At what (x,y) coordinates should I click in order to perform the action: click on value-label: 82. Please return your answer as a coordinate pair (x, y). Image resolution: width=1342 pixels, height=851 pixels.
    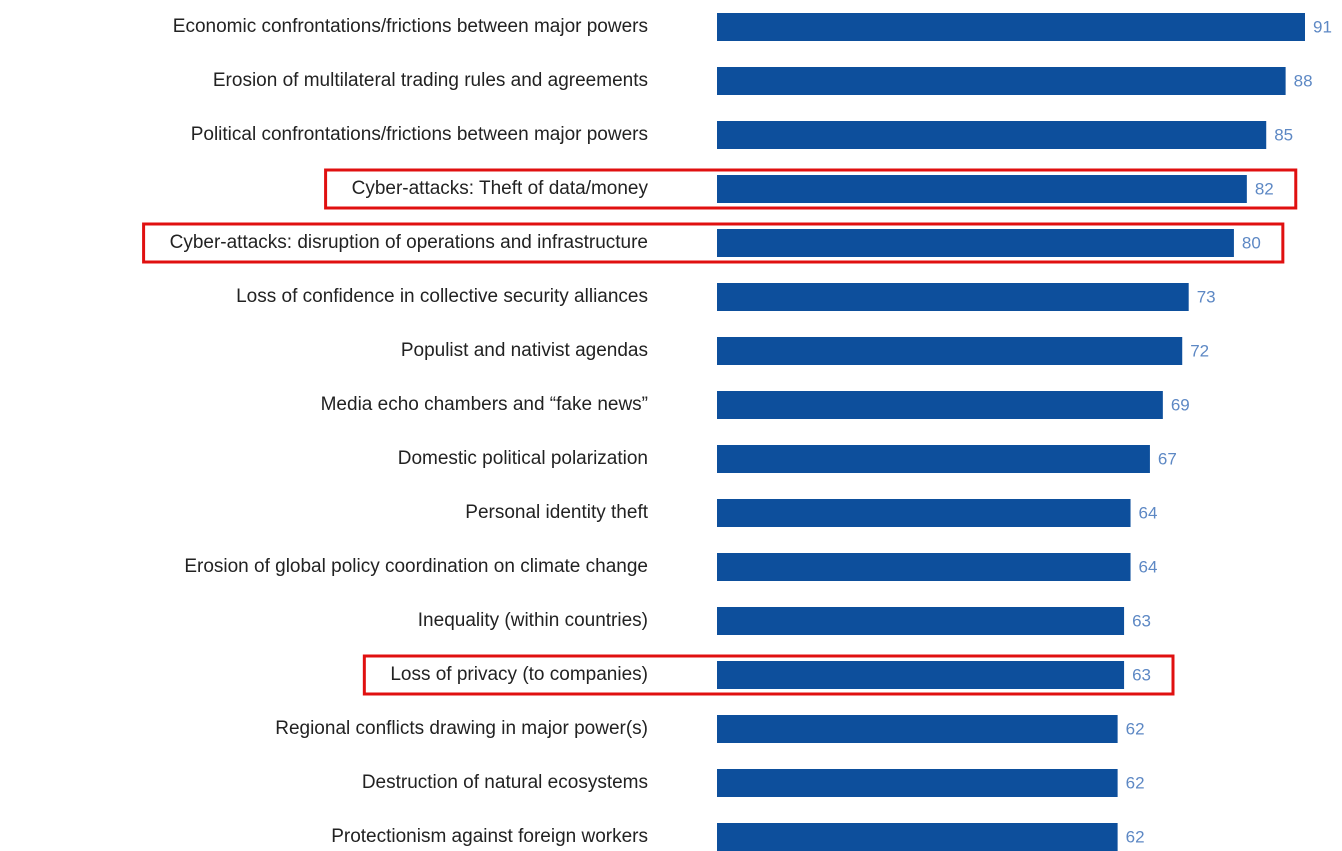
    Looking at the image, I should click on (1264, 188).